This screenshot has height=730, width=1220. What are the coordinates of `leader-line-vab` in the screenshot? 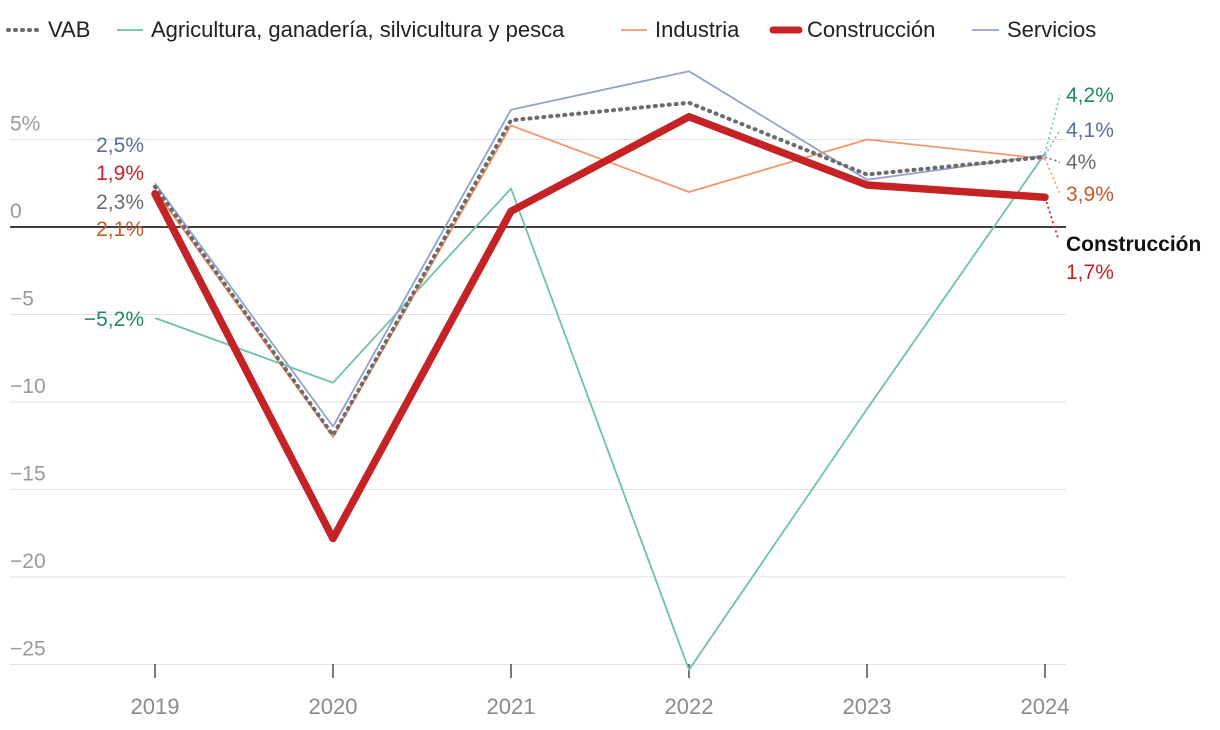 It's located at (1052, 159).